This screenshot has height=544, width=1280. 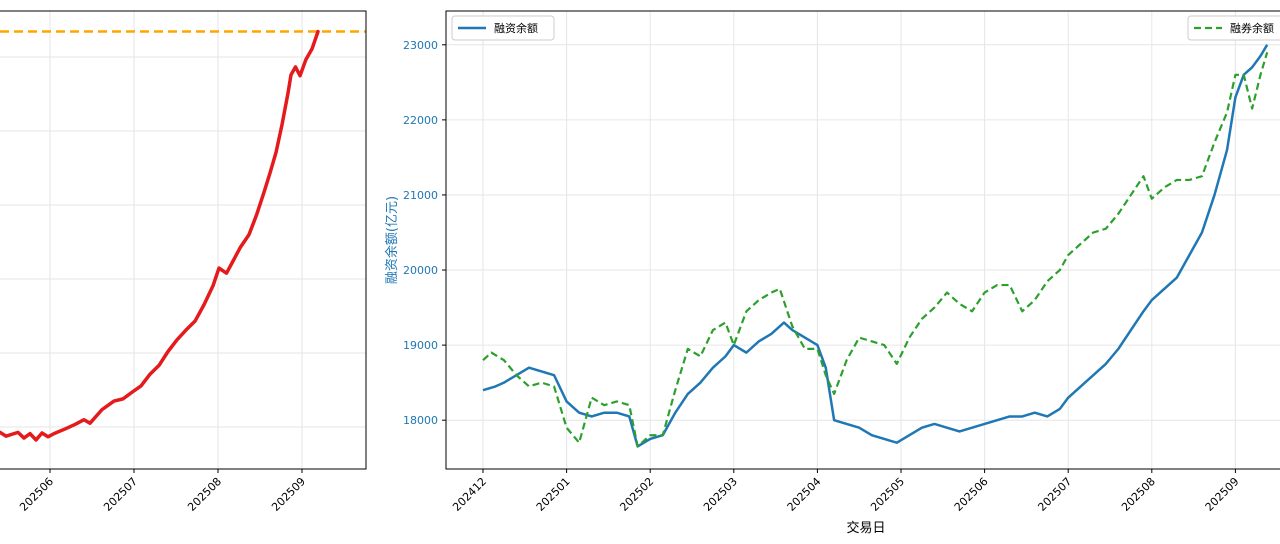 I want to click on right-x-tick-label: 202412, so click(x=469, y=494).